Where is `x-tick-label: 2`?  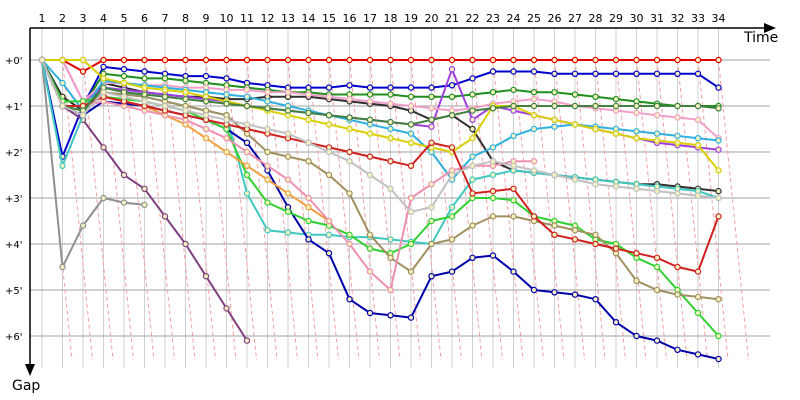
x-tick-label: 2 is located at coordinates (62, 18).